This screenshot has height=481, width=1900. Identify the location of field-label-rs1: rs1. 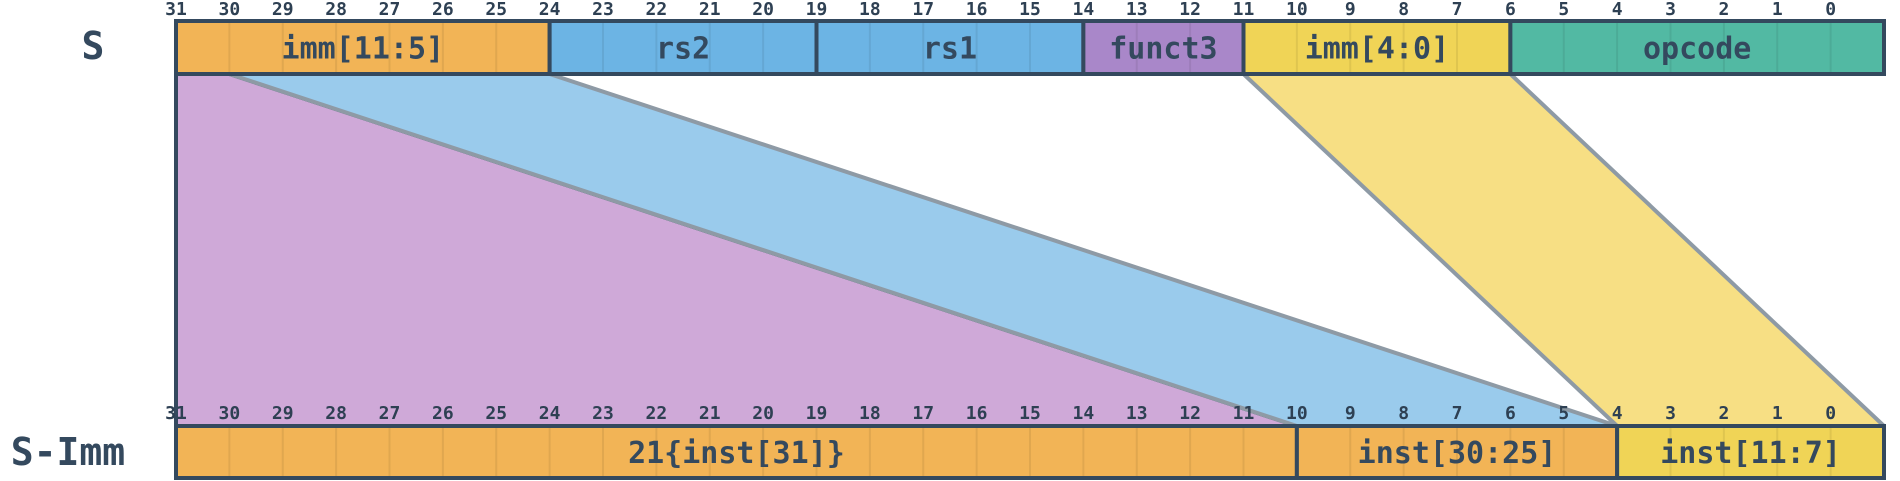
(950, 49).